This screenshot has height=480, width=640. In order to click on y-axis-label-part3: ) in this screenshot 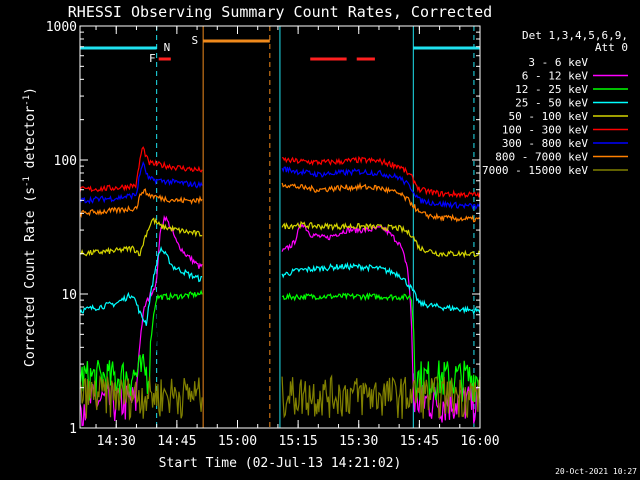, I will do `click(30, 91)`.